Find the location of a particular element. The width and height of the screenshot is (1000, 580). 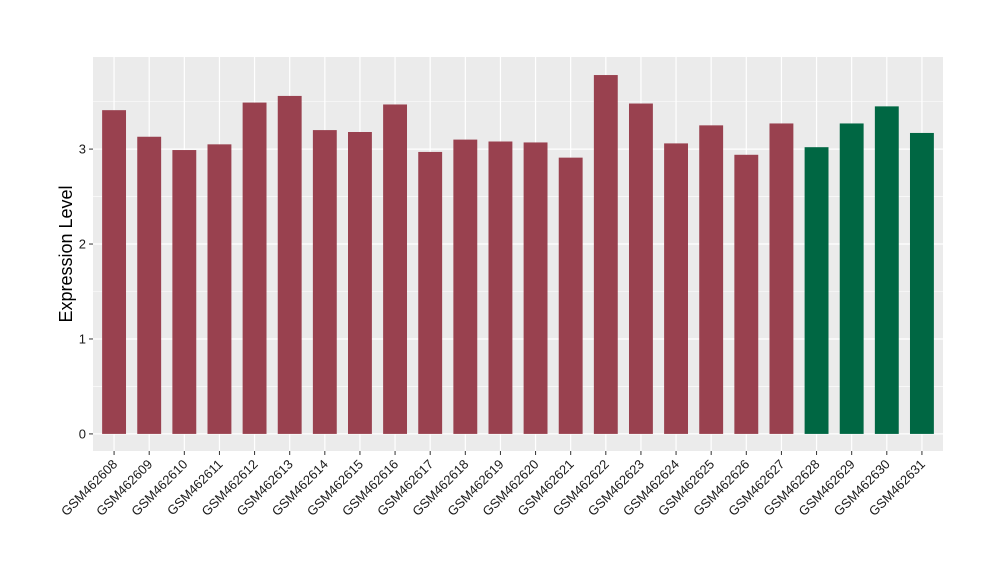

y-axis: 0 1 2 3 is located at coordinates (86, 291).